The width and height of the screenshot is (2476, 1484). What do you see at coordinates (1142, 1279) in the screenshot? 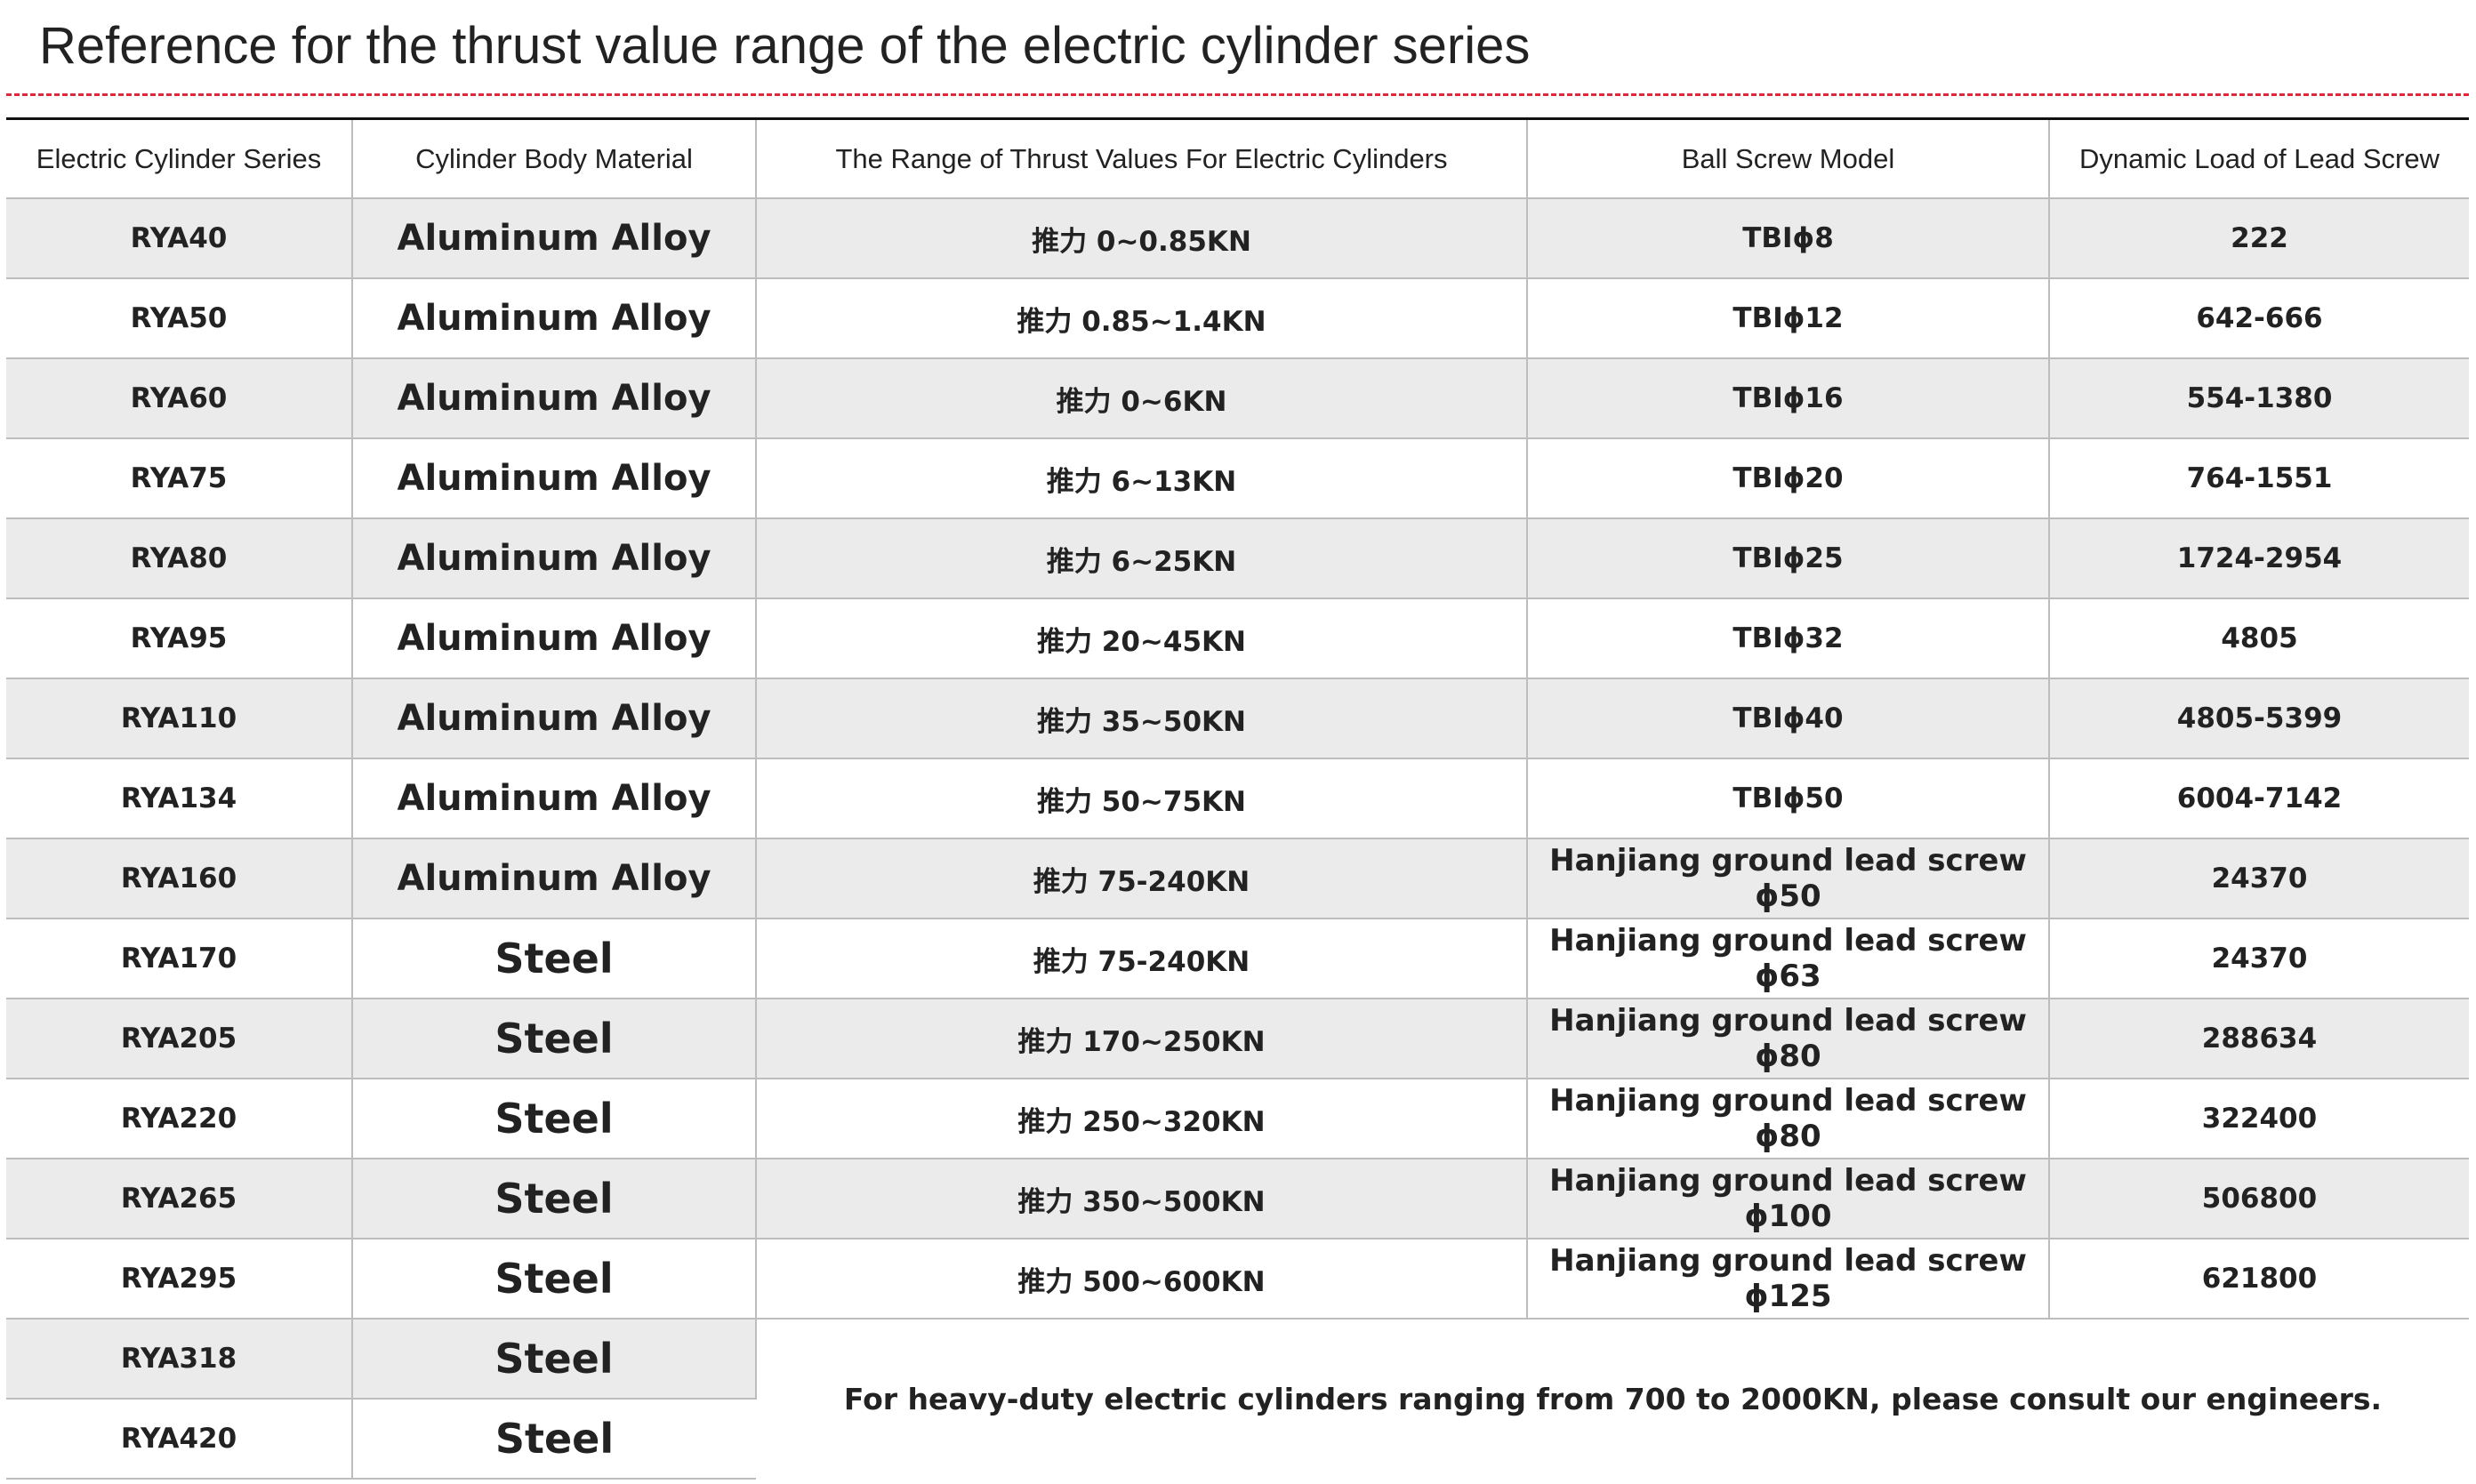
I see `table-cell: 推力 500~600KN` at bounding box center [1142, 1279].